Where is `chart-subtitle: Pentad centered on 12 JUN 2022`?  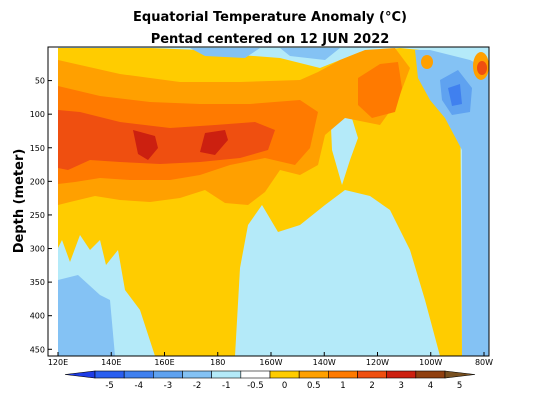
chart-subtitle: Pentad centered on 12 JUN 2022 is located at coordinates (270, 39).